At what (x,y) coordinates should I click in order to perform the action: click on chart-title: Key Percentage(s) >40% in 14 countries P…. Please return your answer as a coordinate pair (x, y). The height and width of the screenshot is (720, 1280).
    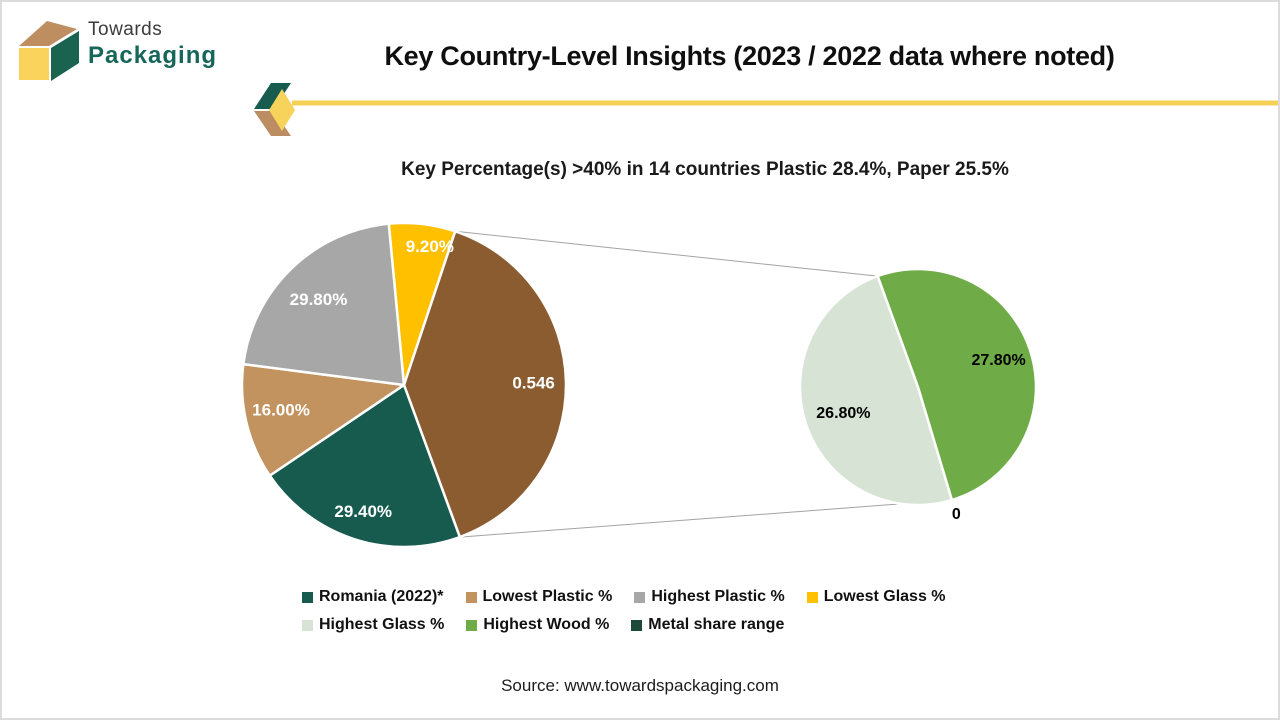
    Looking at the image, I should click on (705, 169).